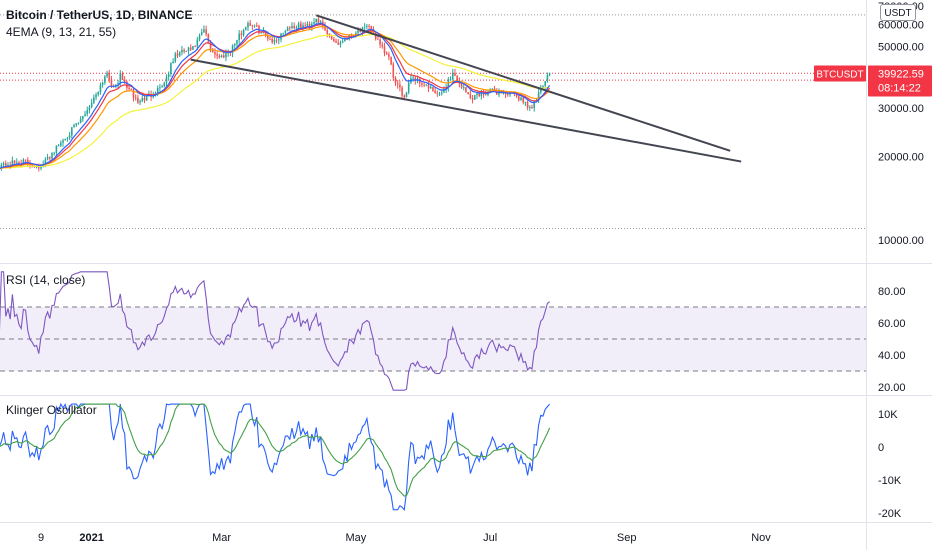  What do you see at coordinates (221, 538) in the screenshot?
I see `time-tick-label: Mar` at bounding box center [221, 538].